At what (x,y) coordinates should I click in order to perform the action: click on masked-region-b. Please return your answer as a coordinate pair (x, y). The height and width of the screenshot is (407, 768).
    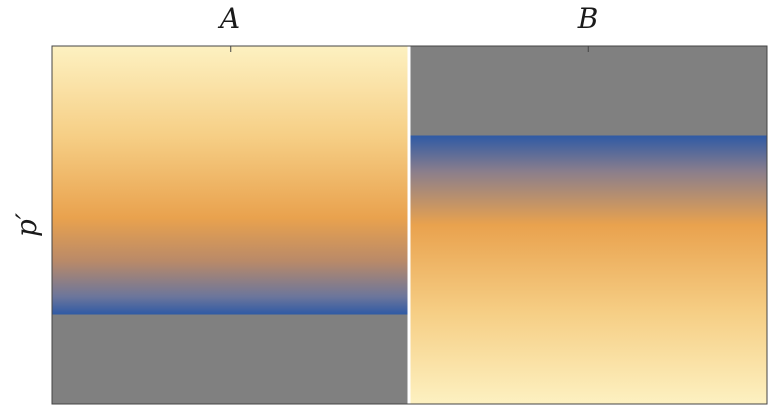
    Looking at the image, I should click on (588, 91).